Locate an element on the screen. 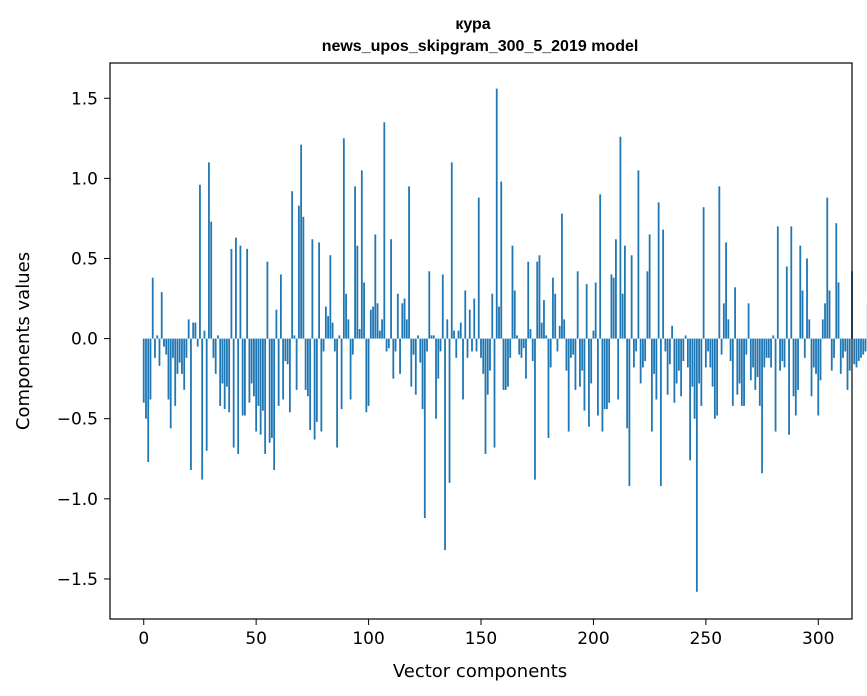 Image resolution: width=867 pixels, height=696 pixels. y-tick-label: 1.5 is located at coordinates (84, 99).